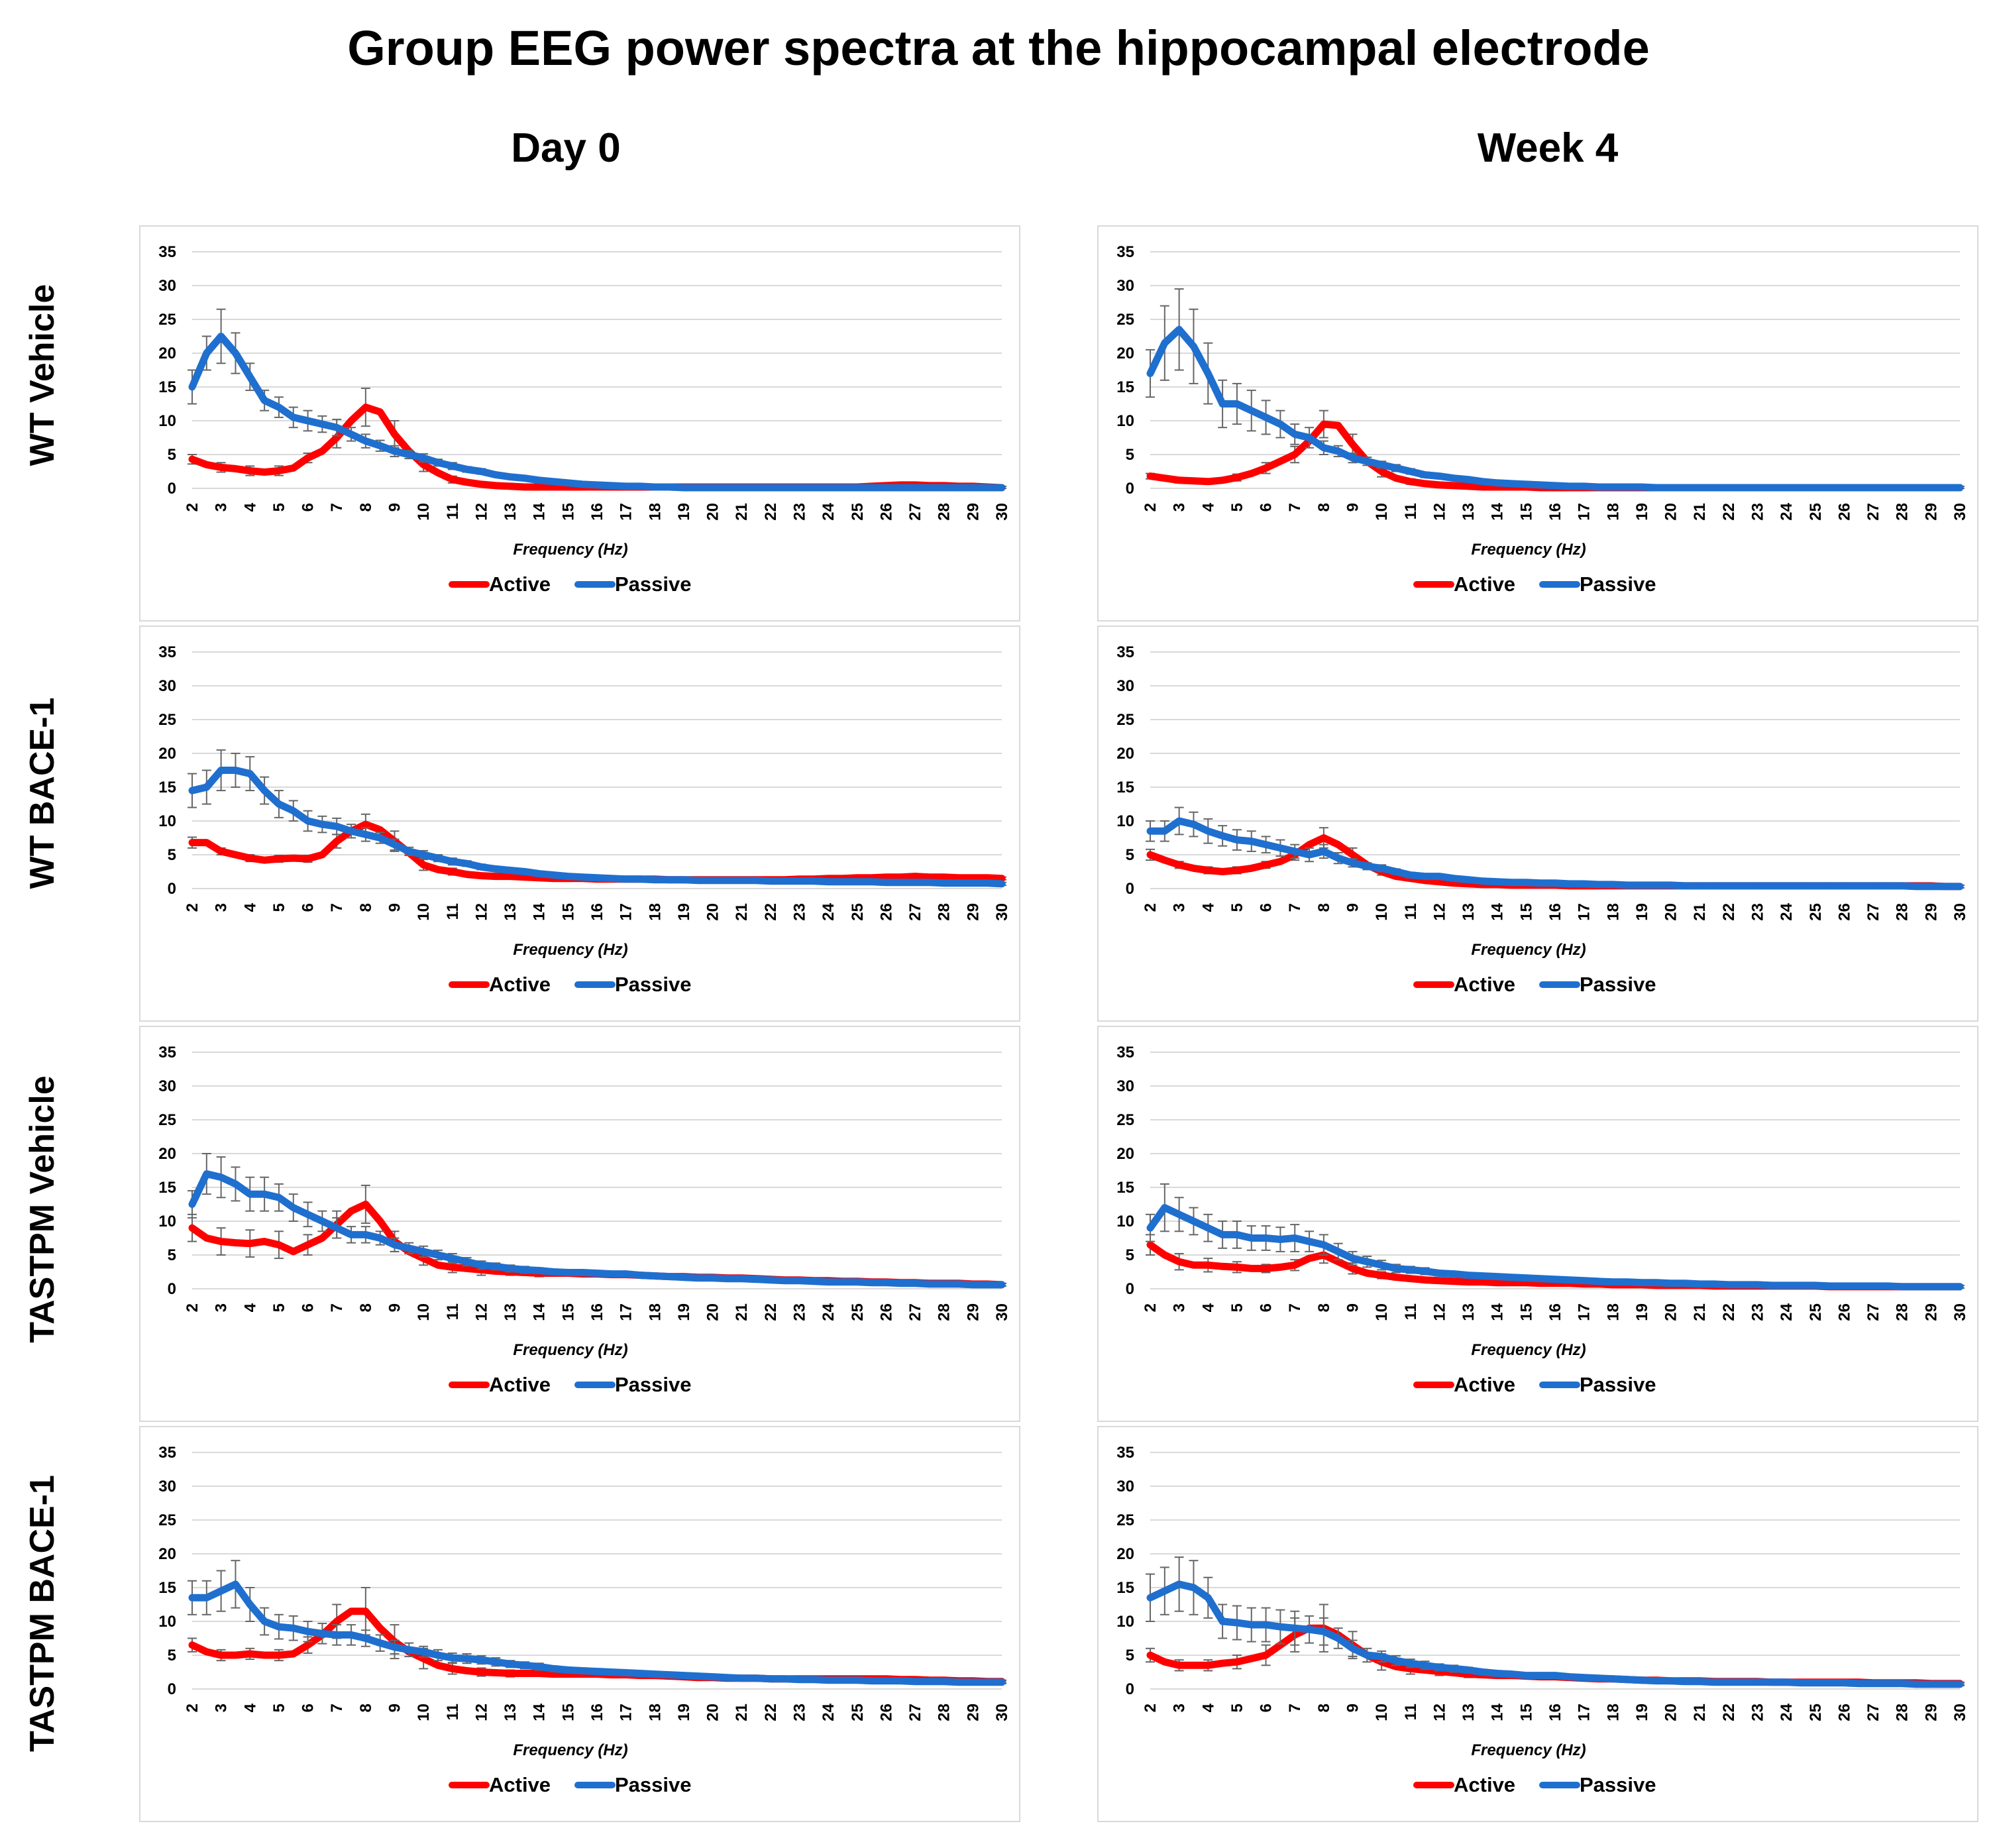 The height and width of the screenshot is (1848, 1997). I want to click on x-tick-label: 18, so click(1613, 1312).